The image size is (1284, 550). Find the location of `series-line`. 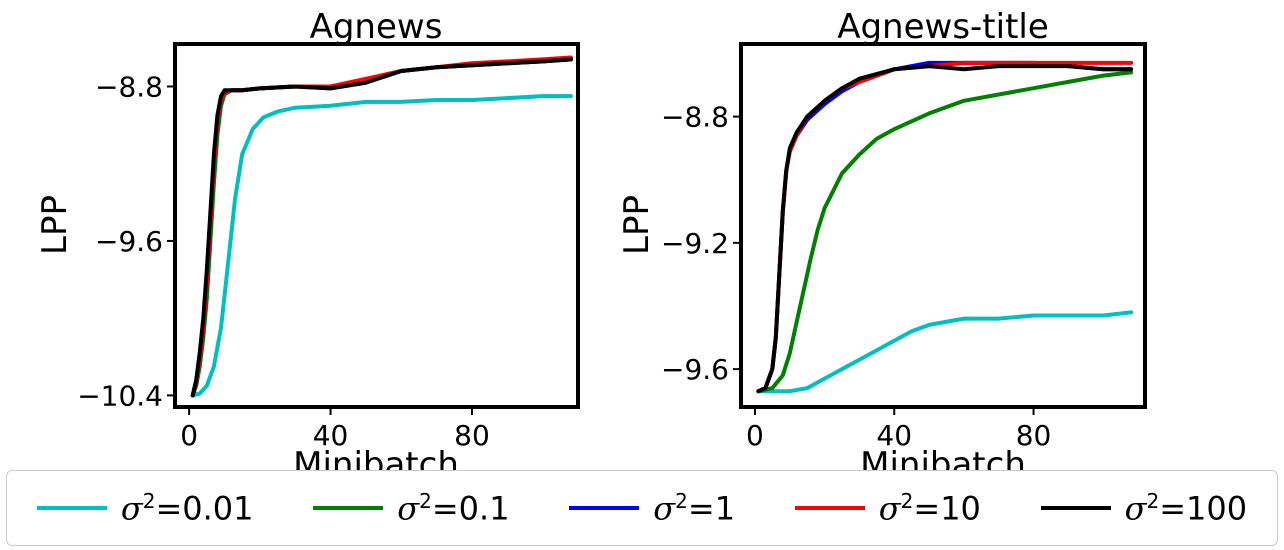

series-line is located at coordinates (945, 352).